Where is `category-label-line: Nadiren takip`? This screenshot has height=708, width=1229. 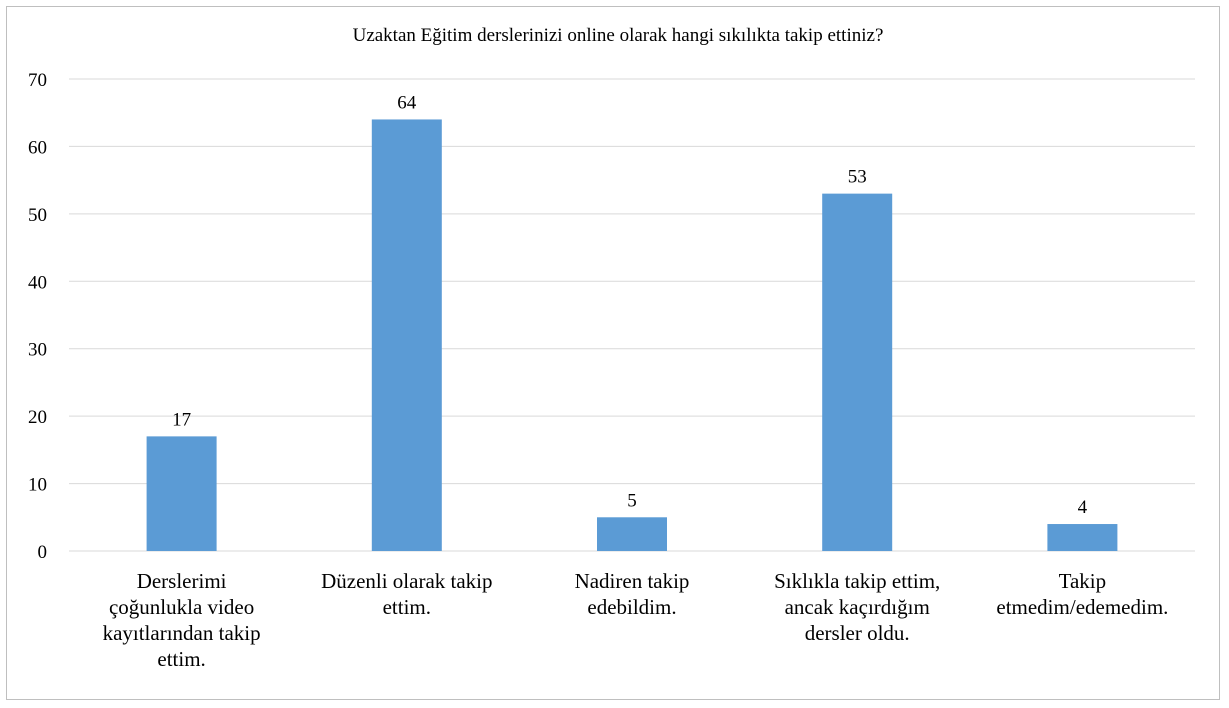 category-label-line: Nadiren takip is located at coordinates (632, 581).